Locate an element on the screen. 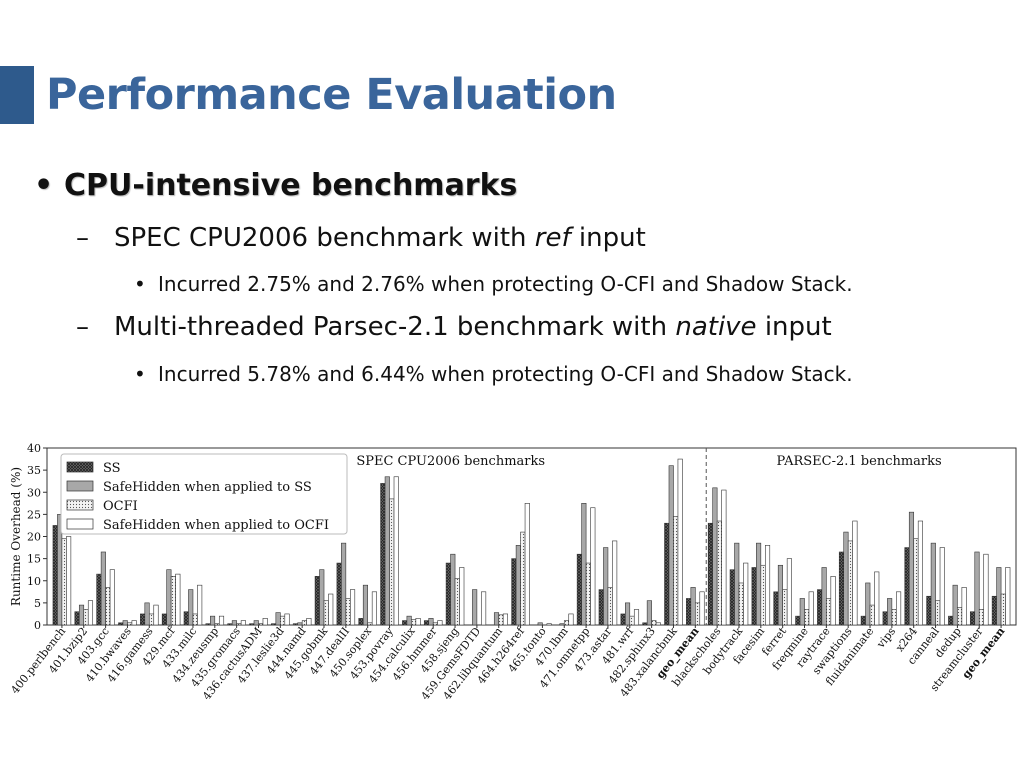  sub-bullet-parsec-post: input is located at coordinates (794, 327).